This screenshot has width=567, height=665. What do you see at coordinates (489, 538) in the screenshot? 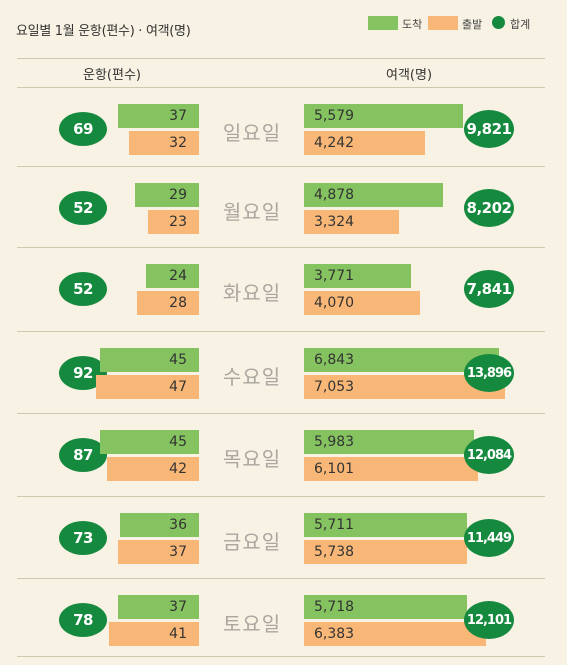
I see `passengers-total-badge: 11,449` at bounding box center [489, 538].